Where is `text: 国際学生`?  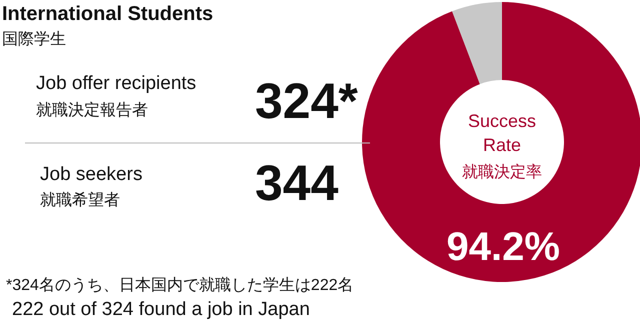 text: 国際学生 is located at coordinates (34, 39).